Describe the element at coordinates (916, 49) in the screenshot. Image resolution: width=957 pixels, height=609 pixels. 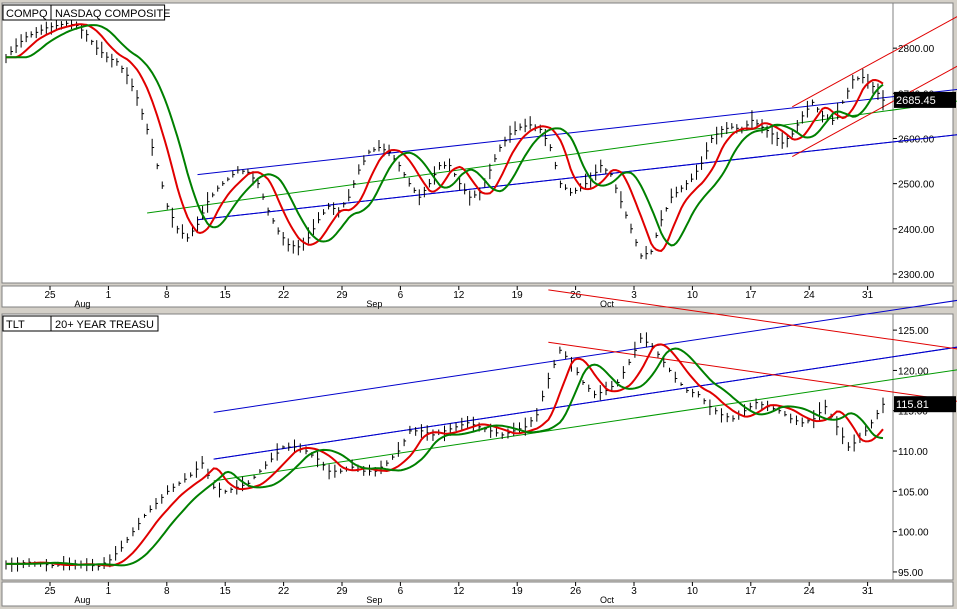
I see `y-tick-label: 2800.00` at that location.